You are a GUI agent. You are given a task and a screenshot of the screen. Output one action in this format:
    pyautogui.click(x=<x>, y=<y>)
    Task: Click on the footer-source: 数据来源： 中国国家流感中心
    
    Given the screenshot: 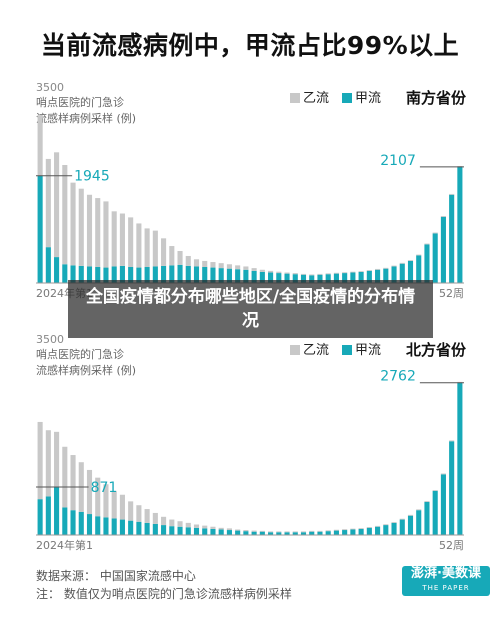 What is the action you would take?
    pyautogui.click(x=116, y=576)
    